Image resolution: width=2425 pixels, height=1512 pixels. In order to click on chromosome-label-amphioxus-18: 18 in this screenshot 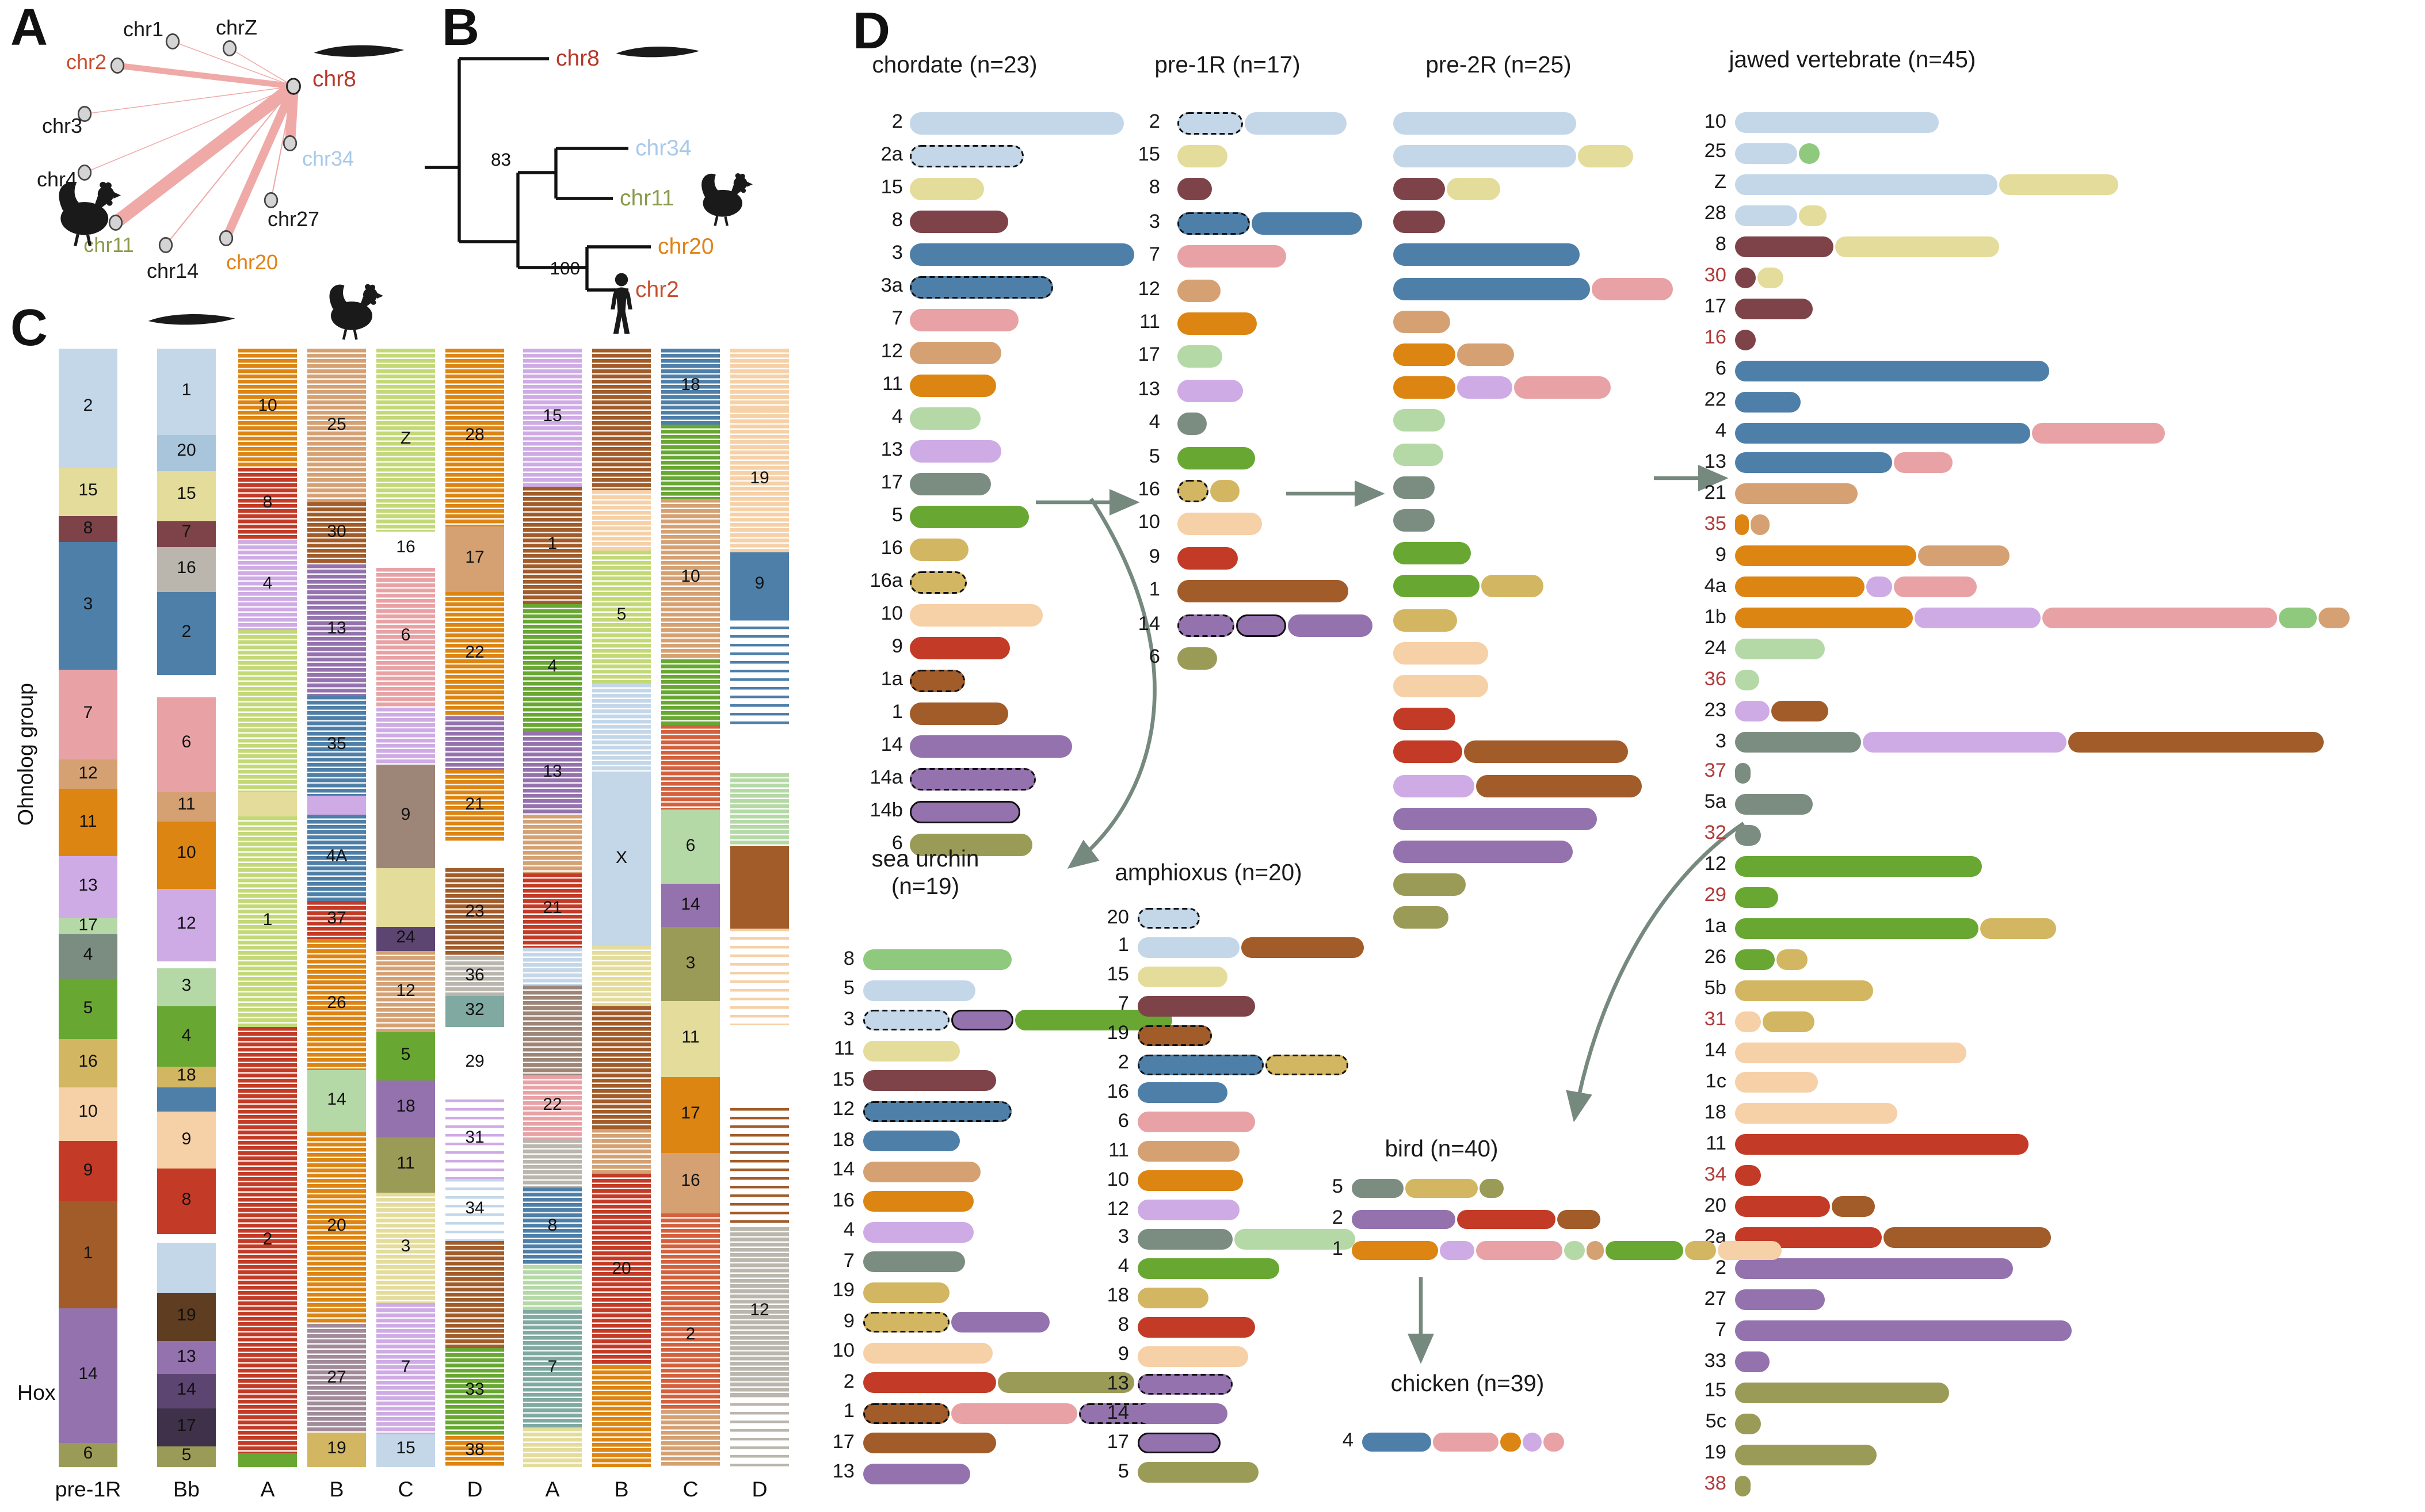, I will do `click(1118, 1296)`.